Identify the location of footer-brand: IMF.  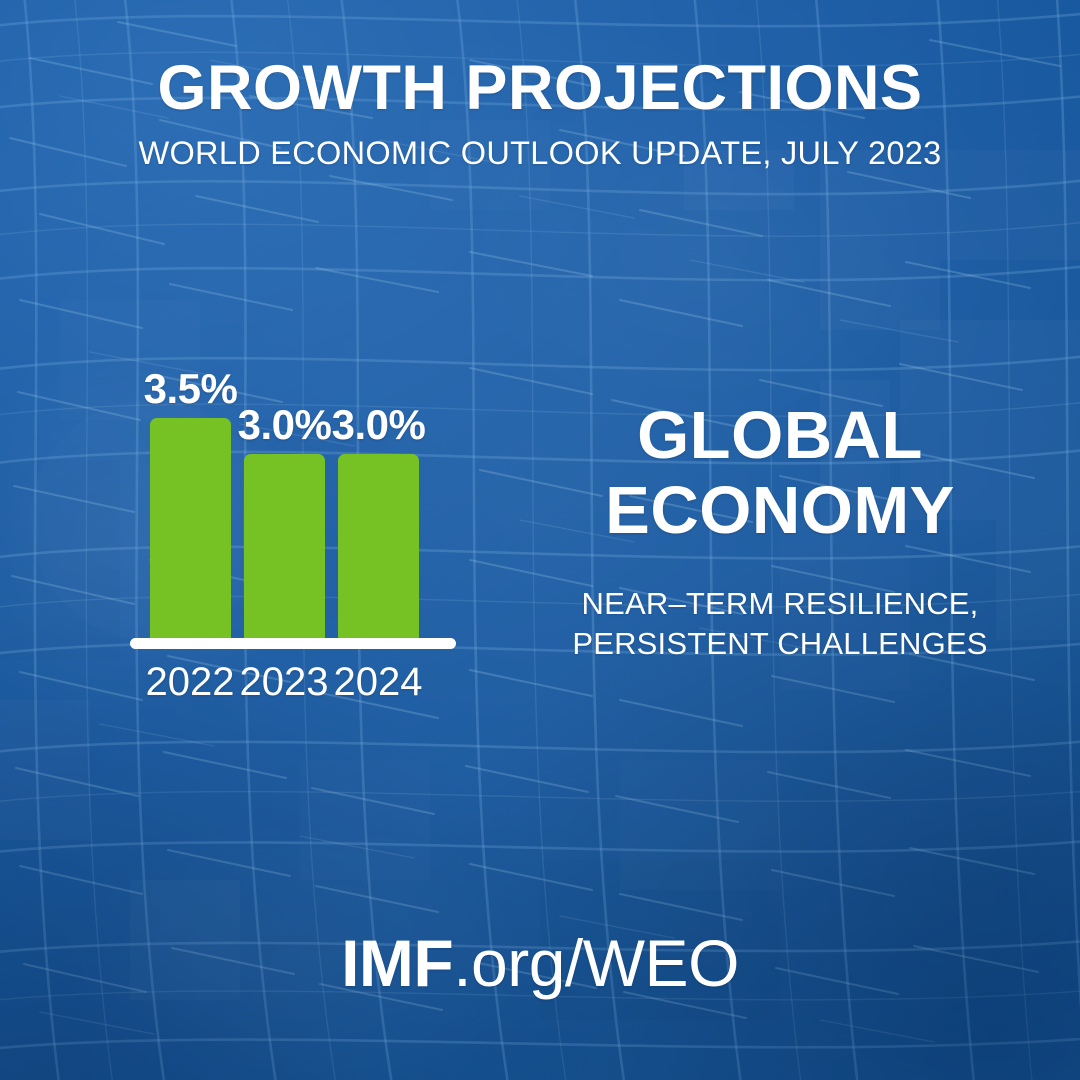
(397, 963).